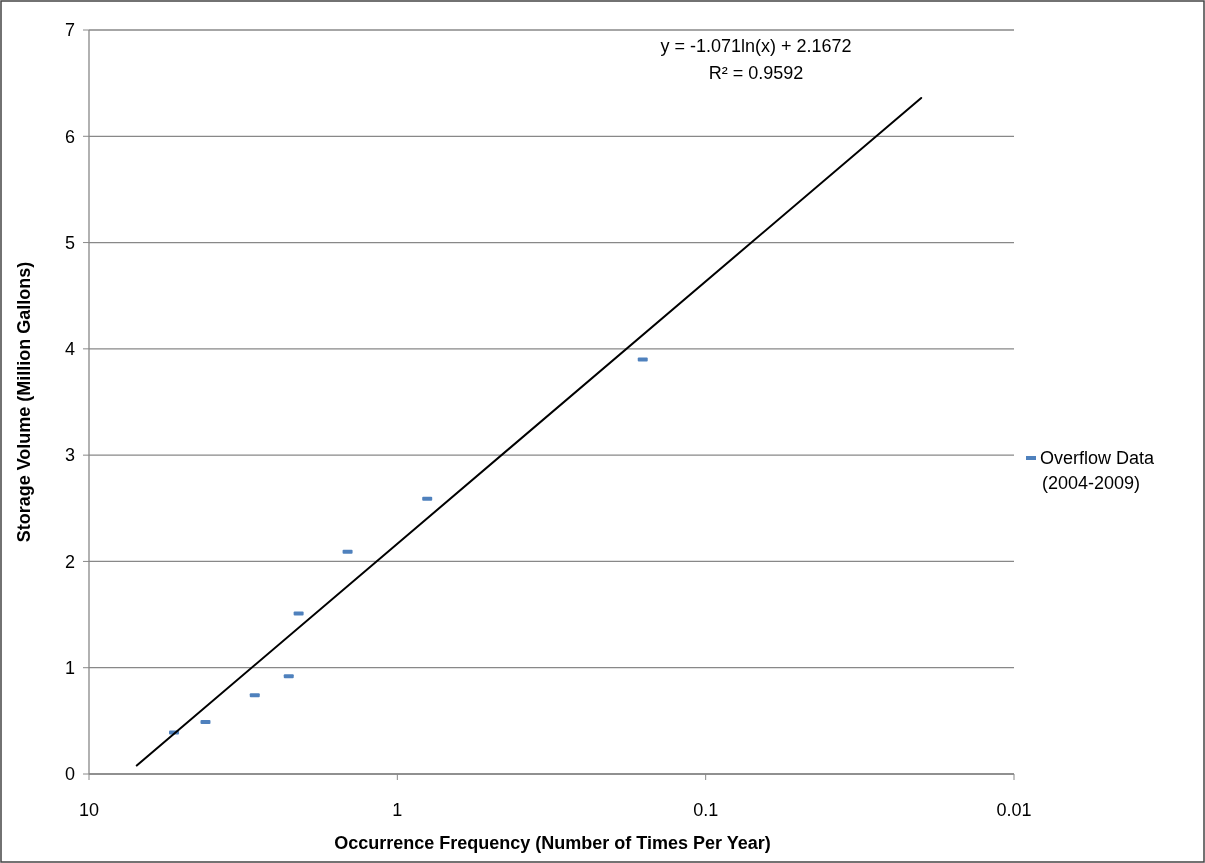  I want to click on x-tick-label: 1, so click(397, 810).